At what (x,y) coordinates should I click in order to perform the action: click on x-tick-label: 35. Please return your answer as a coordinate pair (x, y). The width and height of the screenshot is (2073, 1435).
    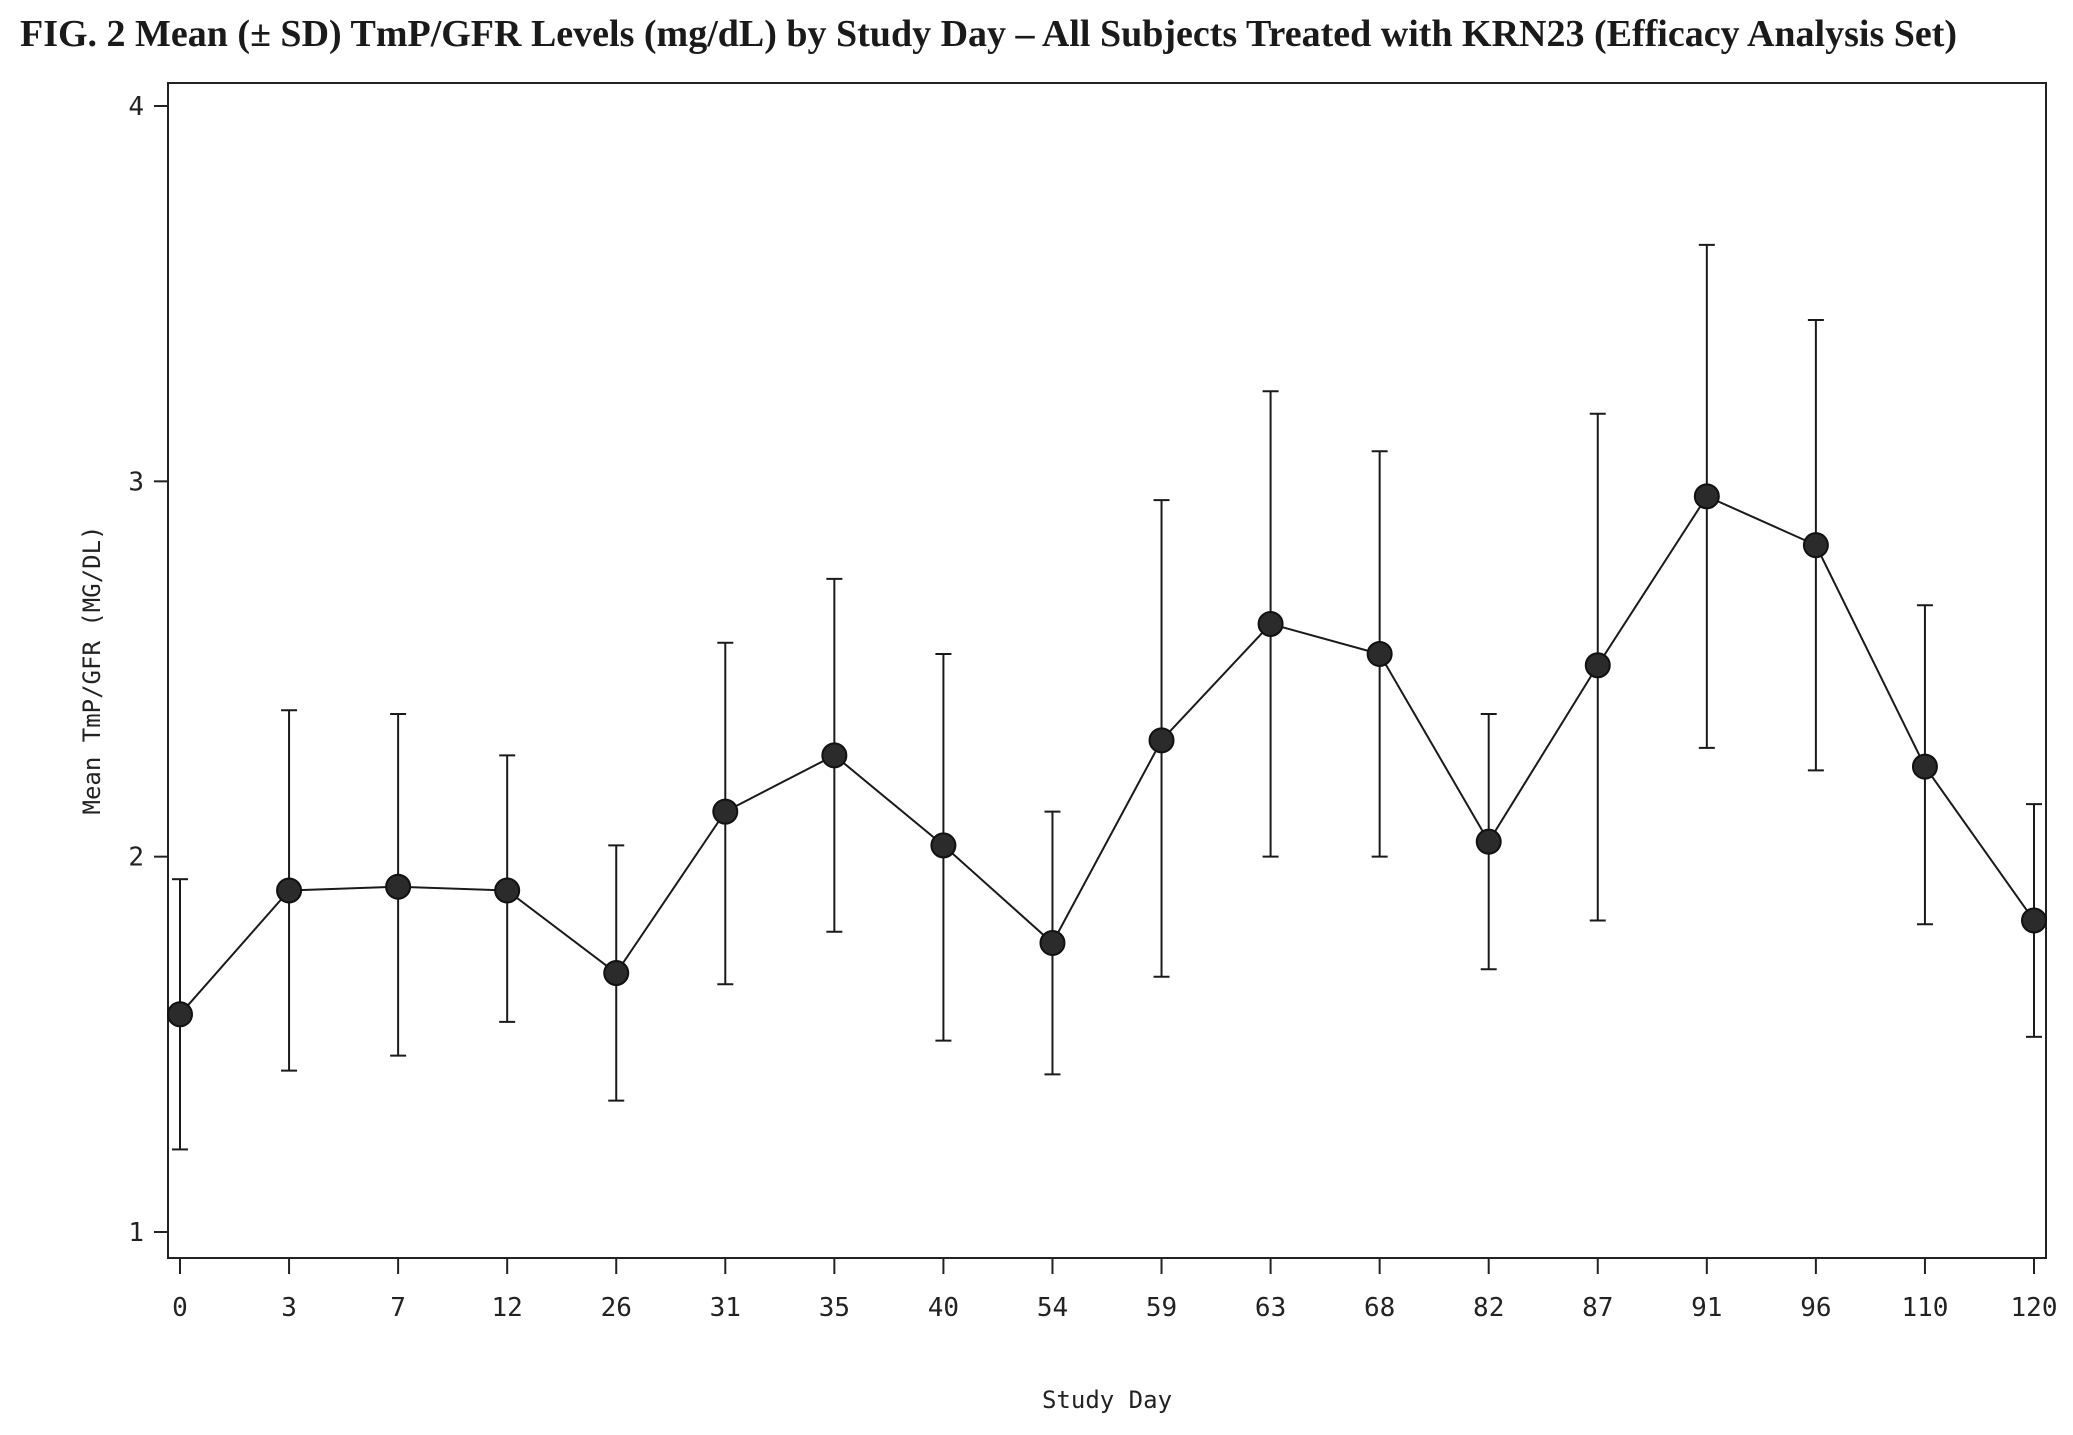
    Looking at the image, I should click on (834, 1308).